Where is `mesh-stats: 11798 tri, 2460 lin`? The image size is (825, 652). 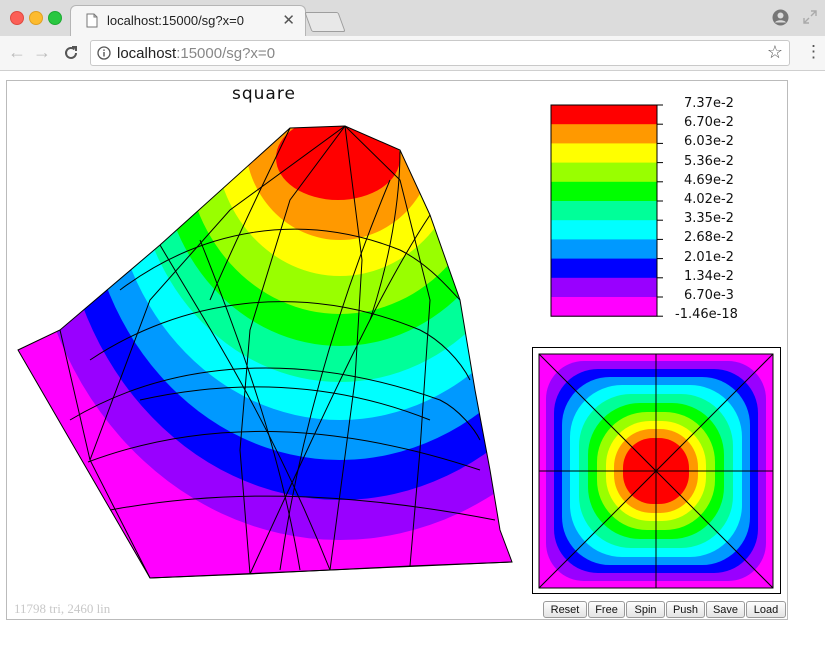
mesh-stats: 11798 tri, 2460 lin is located at coordinates (62, 608).